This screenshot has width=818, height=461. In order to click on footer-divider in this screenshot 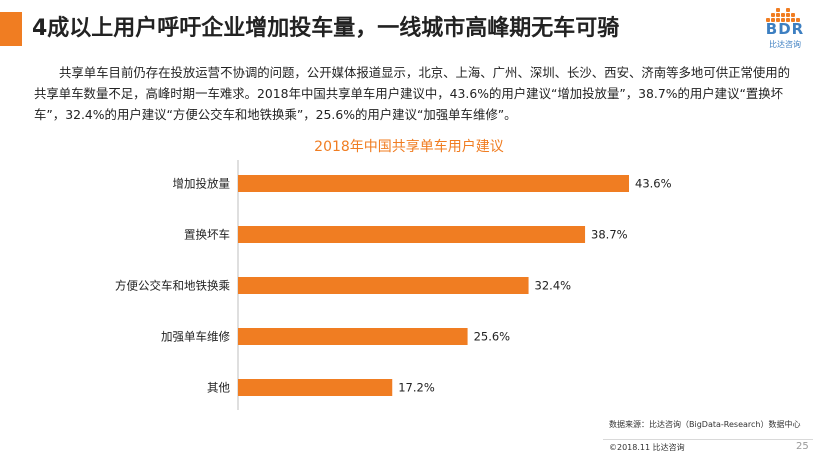, I will do `click(708, 439)`.